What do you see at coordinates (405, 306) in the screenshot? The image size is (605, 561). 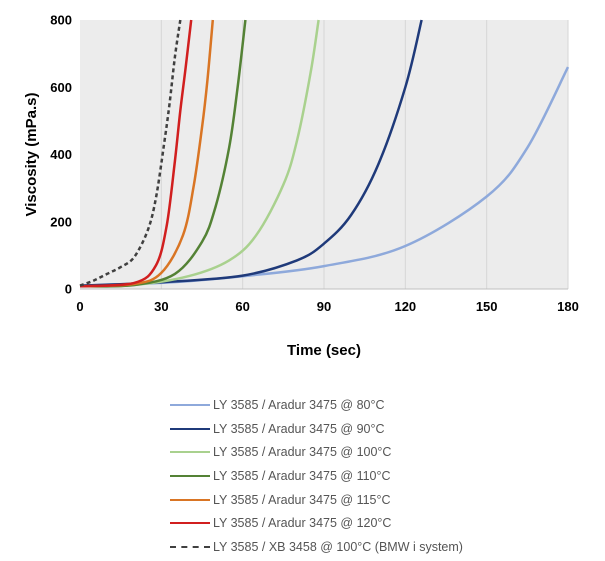 I see `x-tick-label: 120` at bounding box center [405, 306].